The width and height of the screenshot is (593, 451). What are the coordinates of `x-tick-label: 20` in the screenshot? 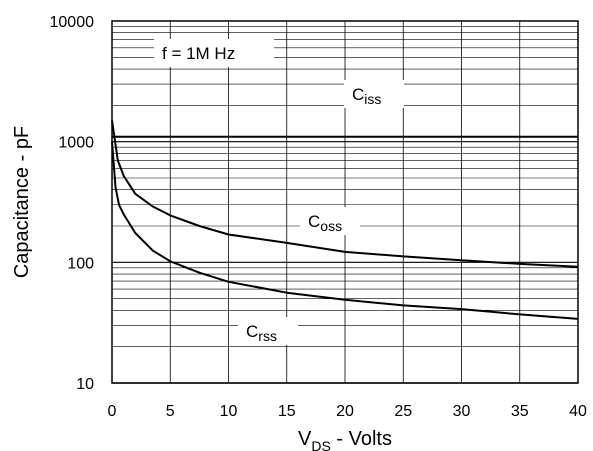 It's located at (345, 411).